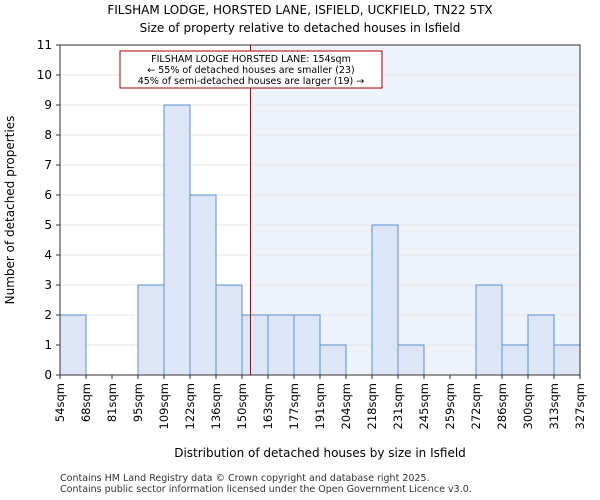 The image size is (600, 500). Describe the element at coordinates (489, 330) in the screenshot. I see `bar-272sqm` at that location.